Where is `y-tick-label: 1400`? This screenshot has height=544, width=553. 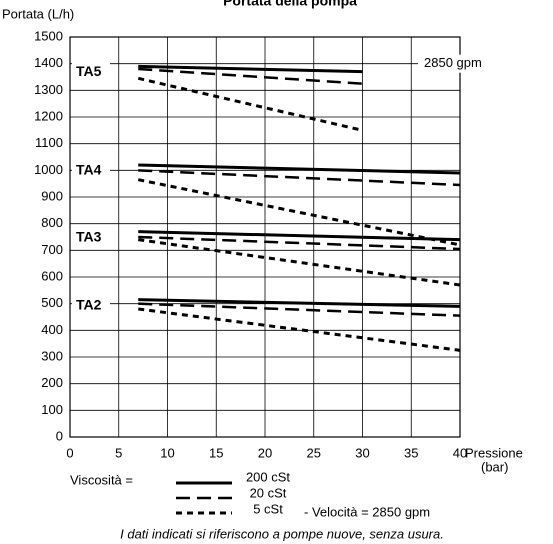
y-tick-label: 1400 is located at coordinates (48, 62).